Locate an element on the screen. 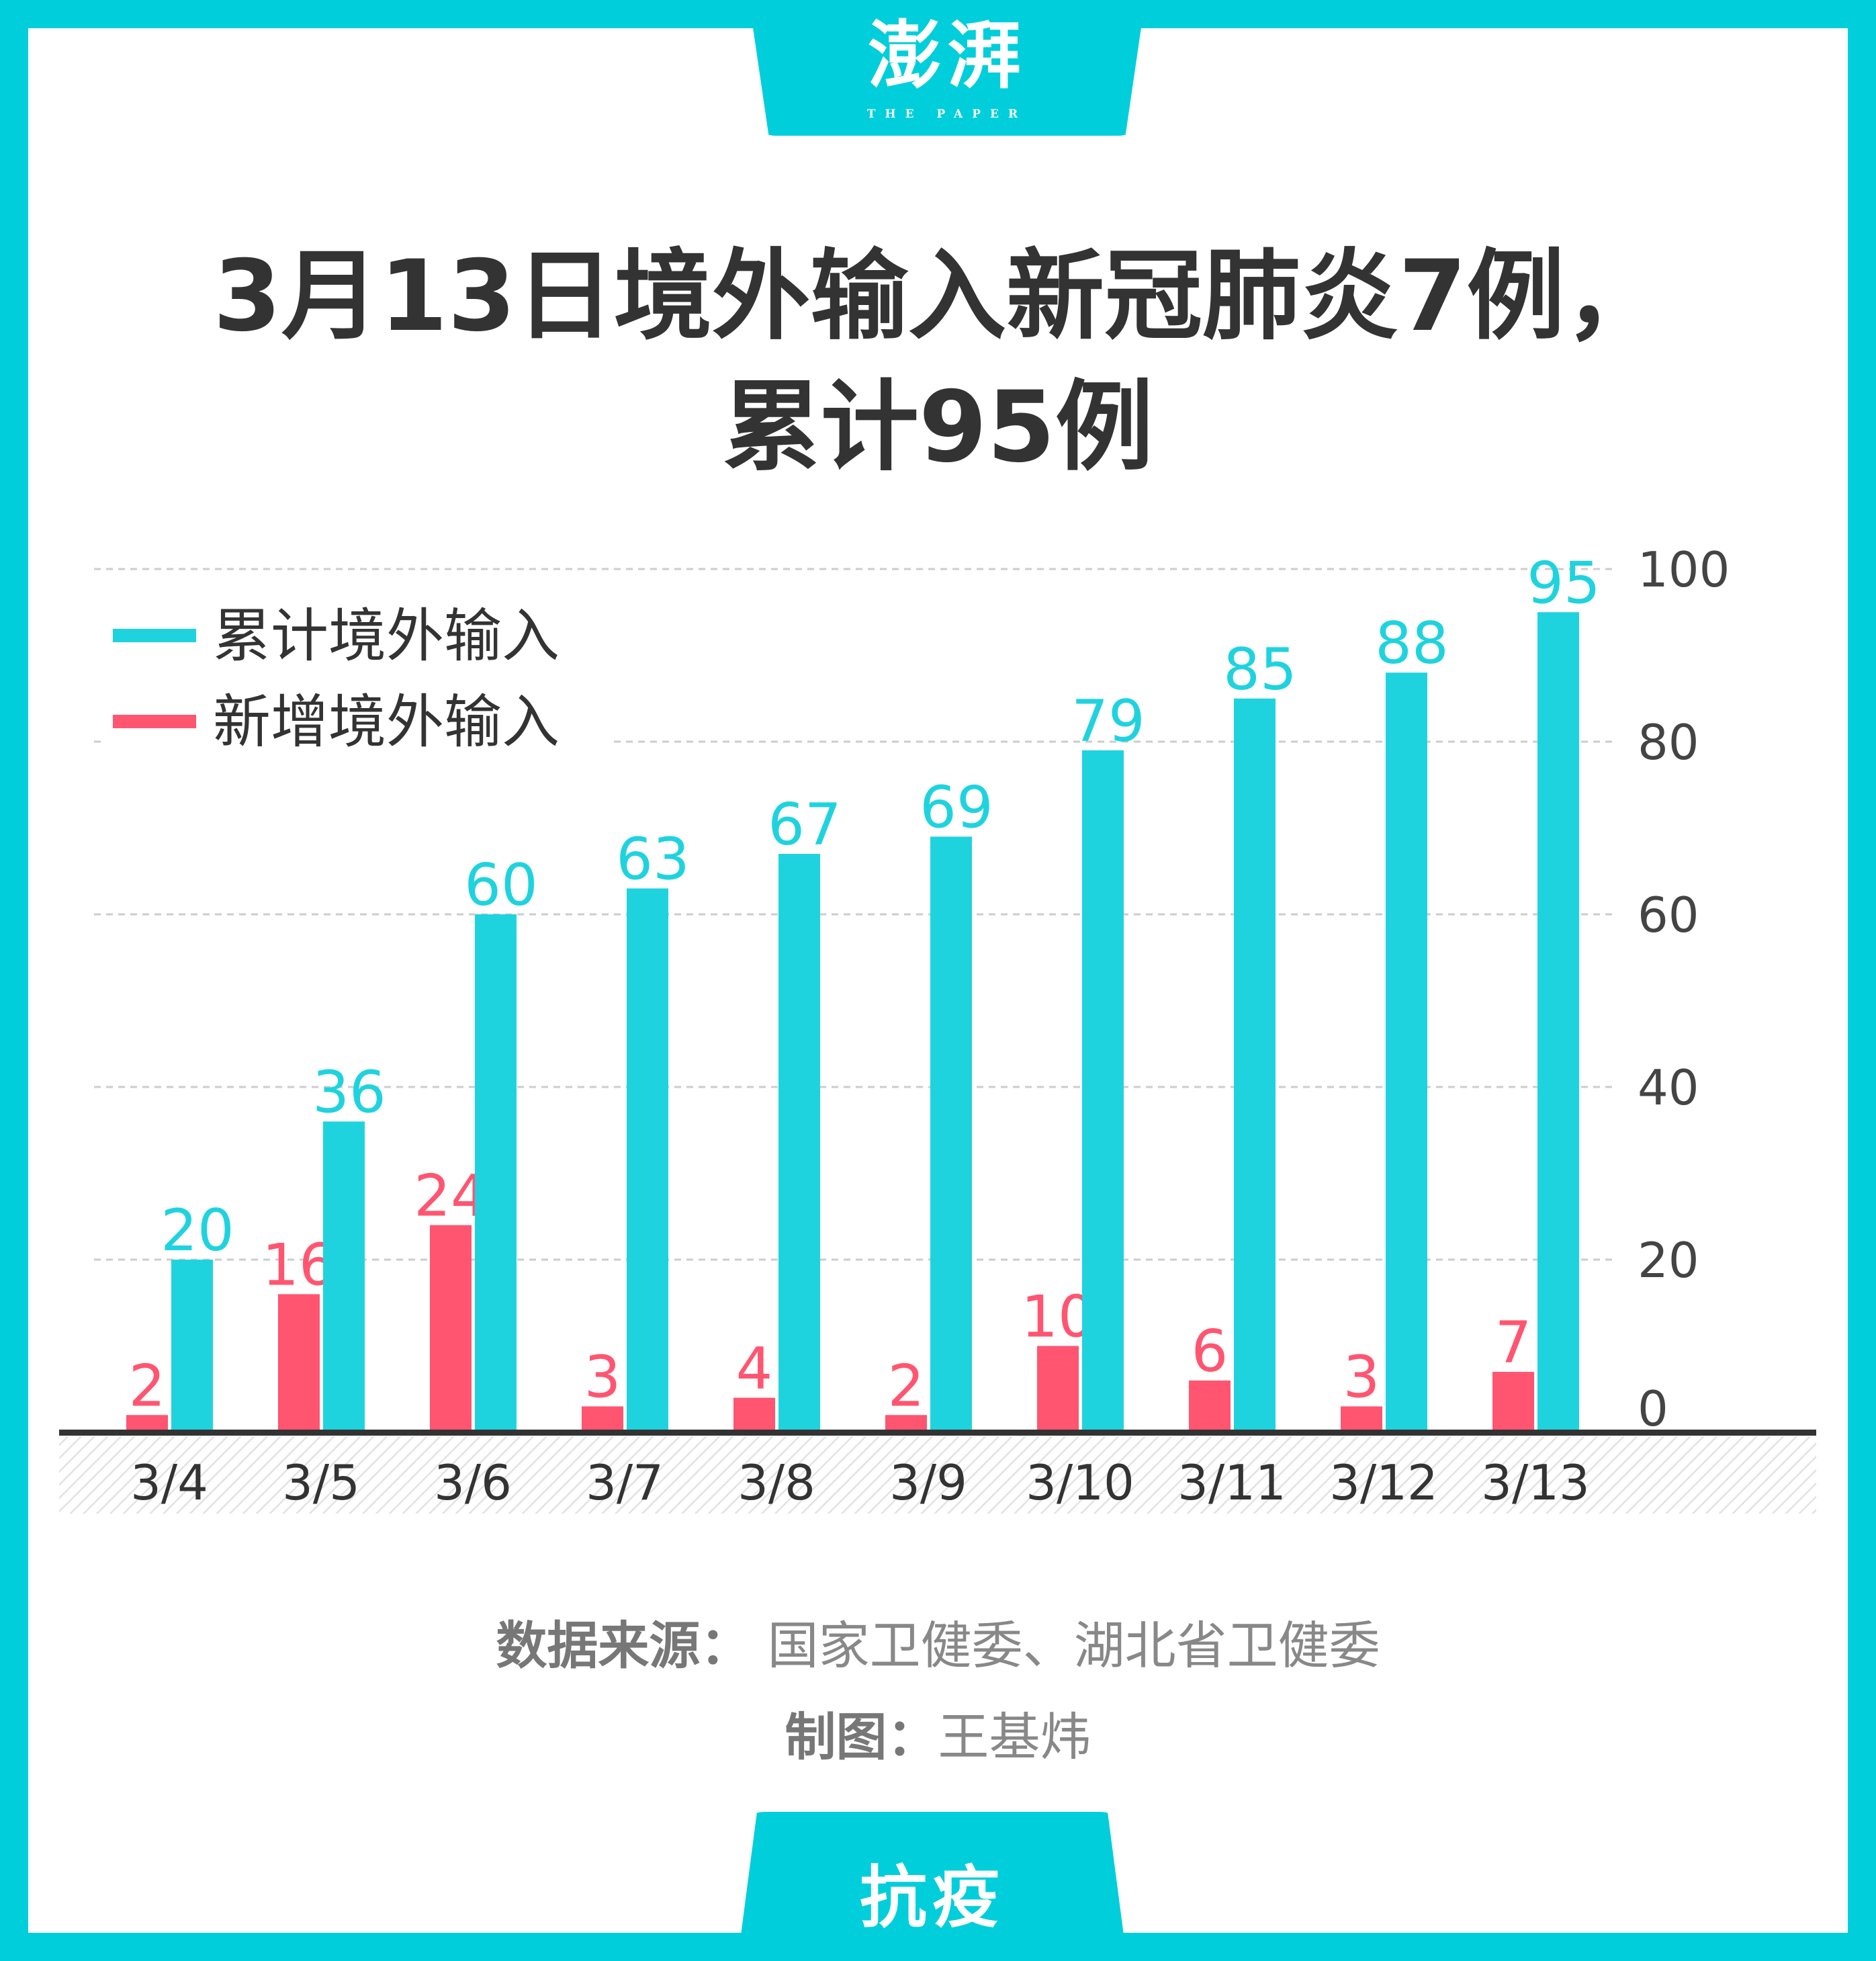  brand-logo: 澎湃 is located at coordinates (947, 55).